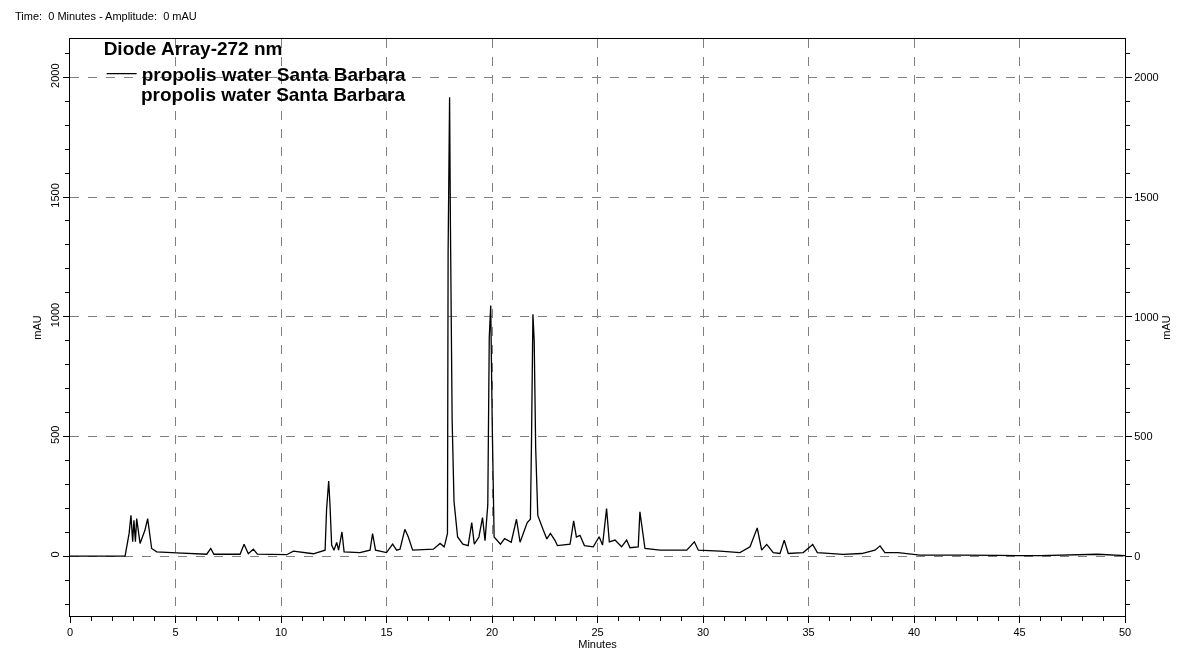  Describe the element at coordinates (914, 632) in the screenshot. I see `x-tick-label: 40` at that location.